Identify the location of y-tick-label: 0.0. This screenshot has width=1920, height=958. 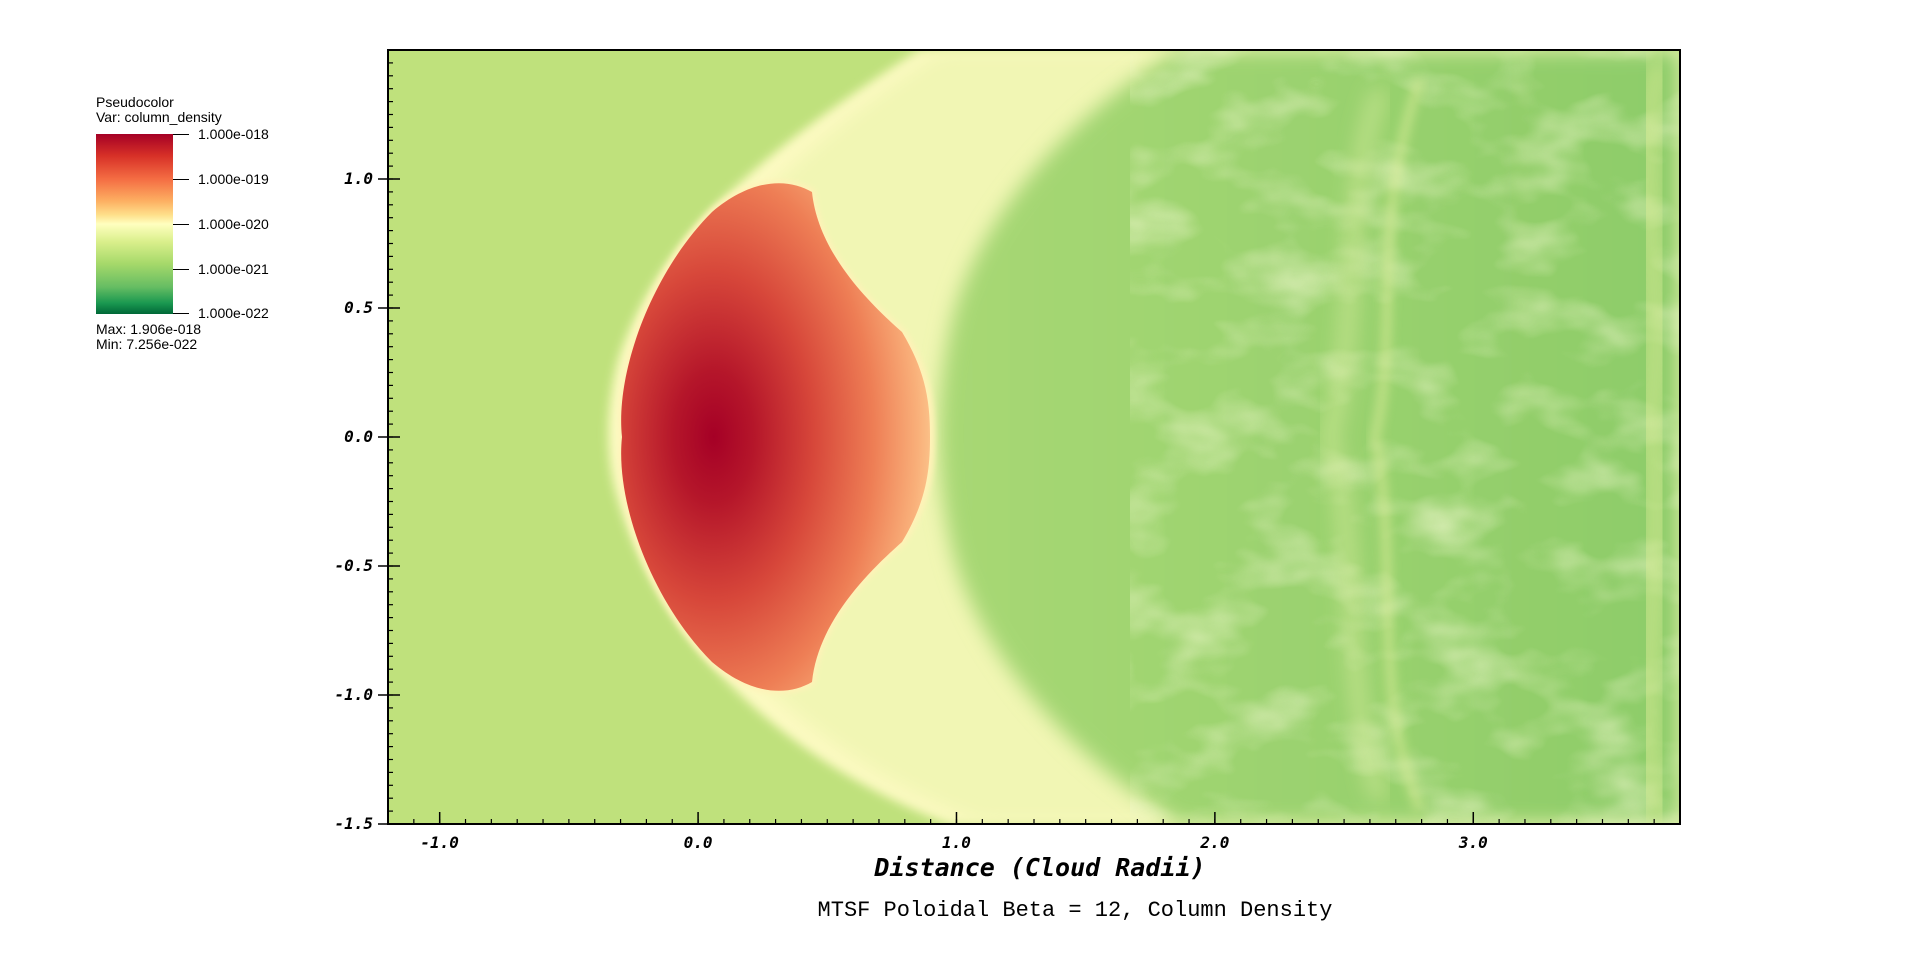
(358, 436).